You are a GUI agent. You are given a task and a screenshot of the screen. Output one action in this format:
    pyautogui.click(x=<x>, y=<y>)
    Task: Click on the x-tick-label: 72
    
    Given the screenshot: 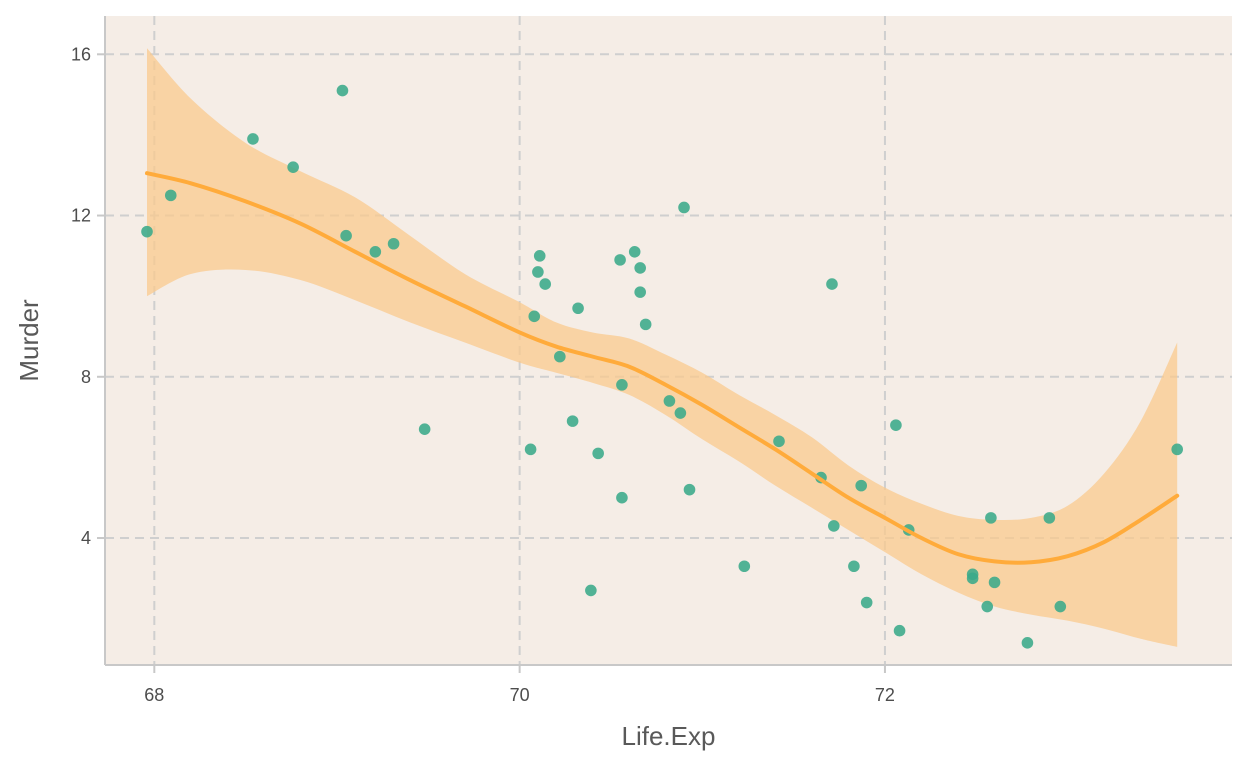 What is the action you would take?
    pyautogui.click(x=885, y=695)
    